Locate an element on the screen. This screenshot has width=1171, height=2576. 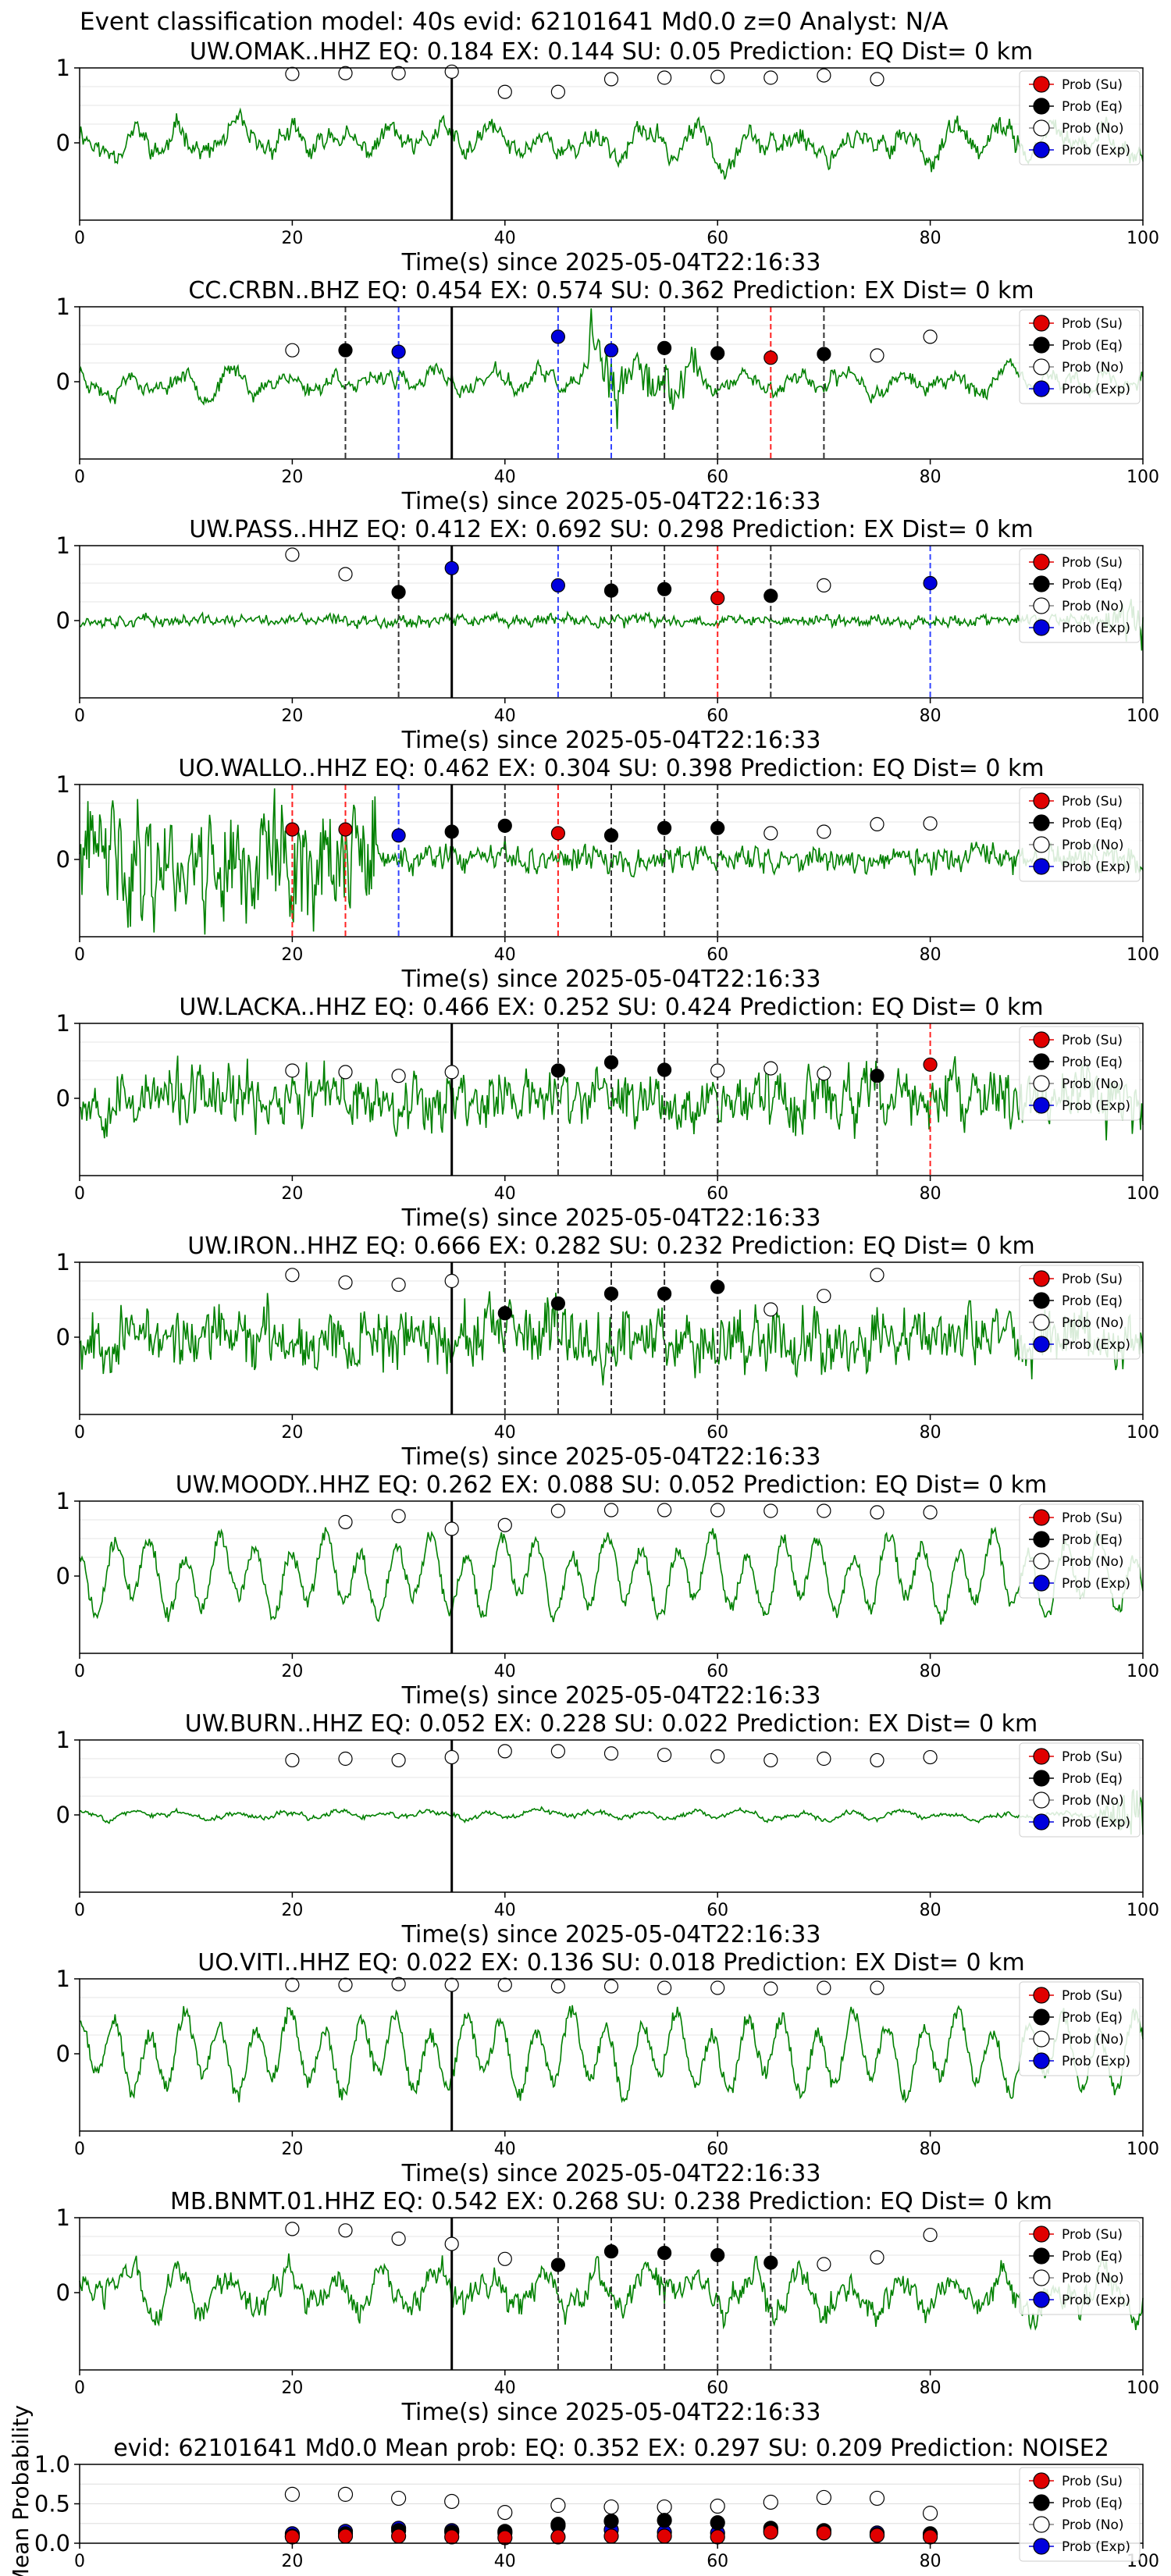
x-axis-label: Time(s) since 2025-05-04T22:16:33 is located at coordinates (611, 979).